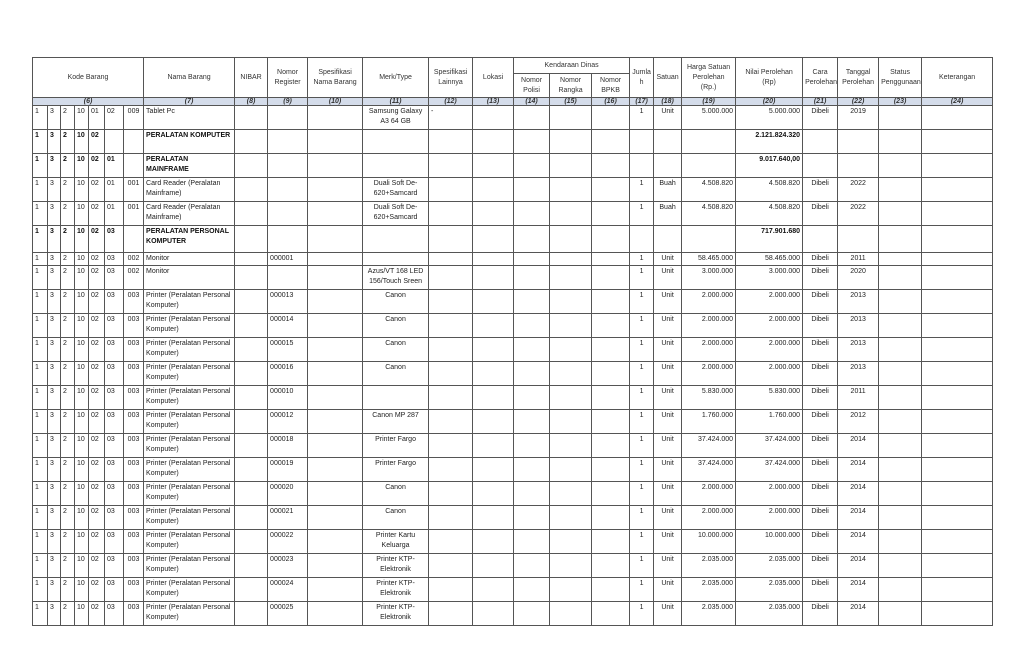  Describe the element at coordinates (611, 445) in the screenshot. I see `nomor-bpkb-cell` at that location.